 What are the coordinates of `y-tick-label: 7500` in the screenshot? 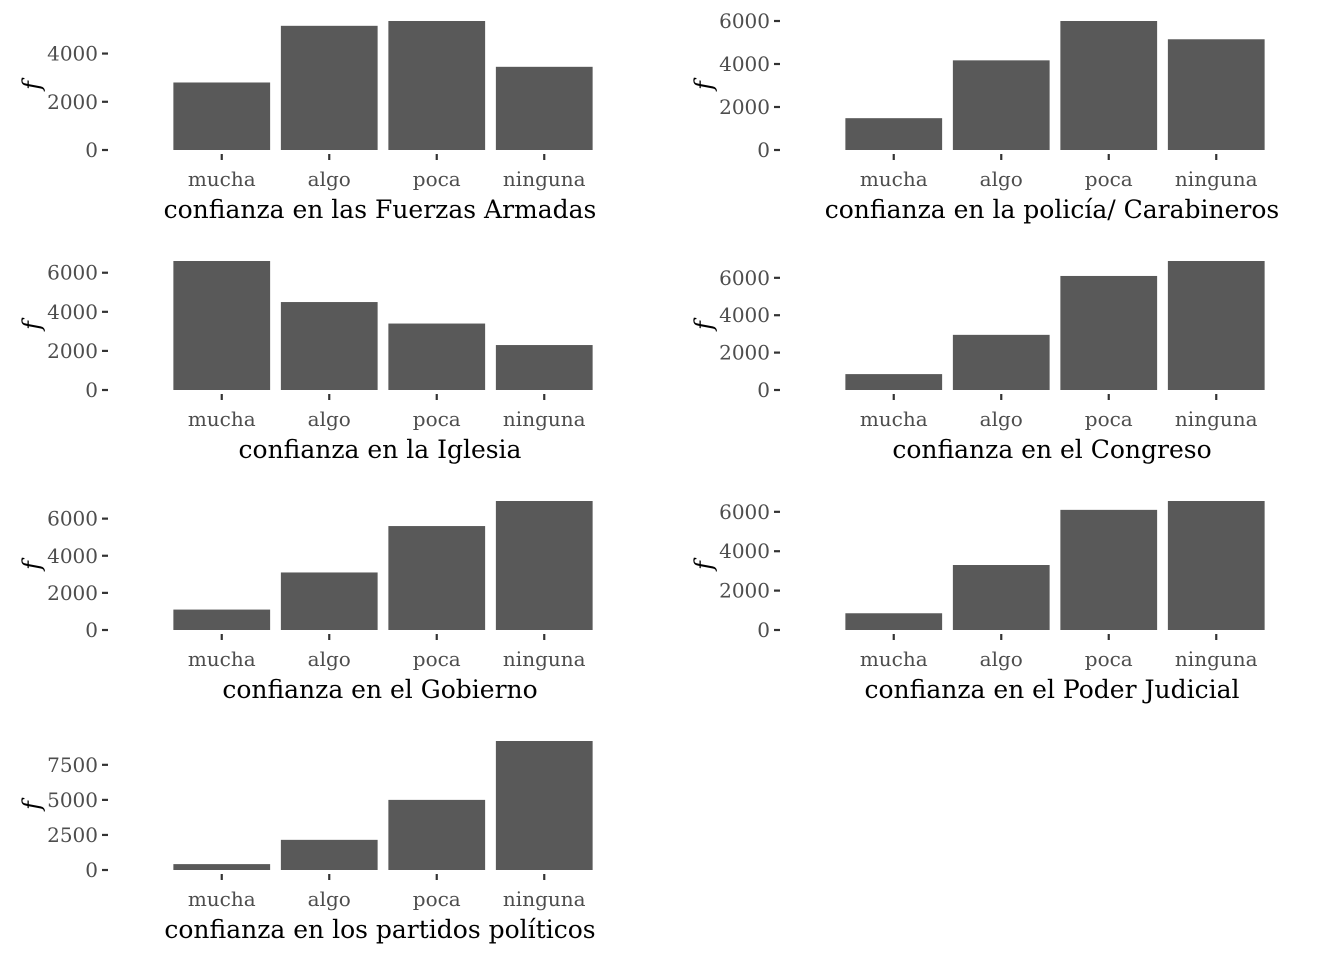 It's located at (72, 765).